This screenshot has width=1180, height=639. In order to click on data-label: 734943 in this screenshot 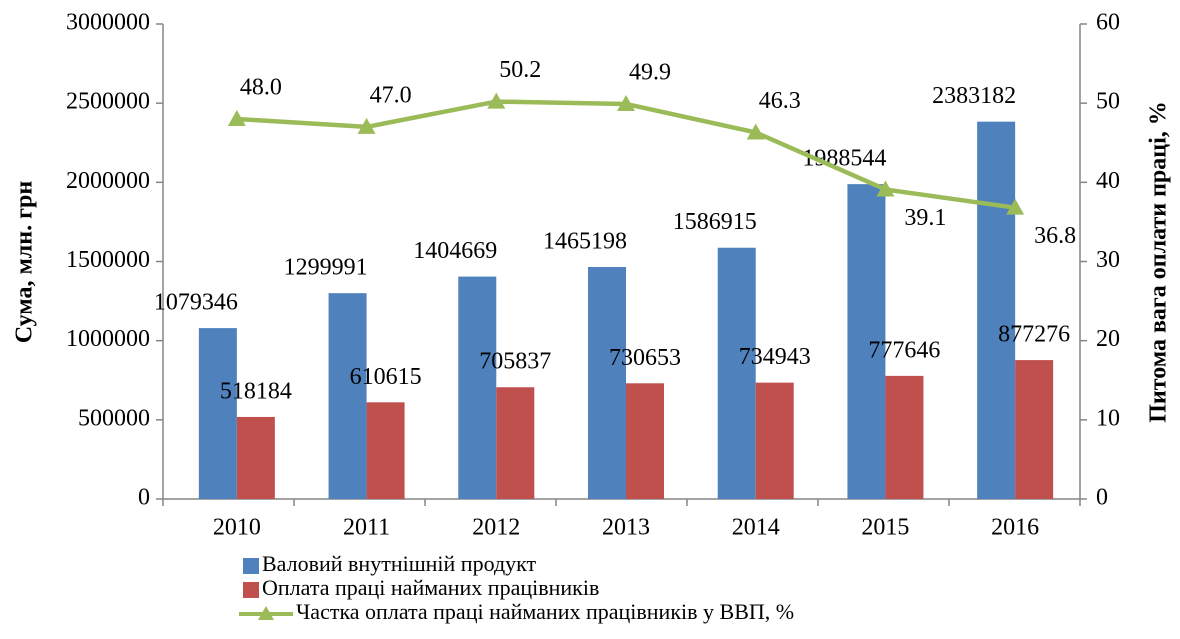, I will do `click(775, 357)`.